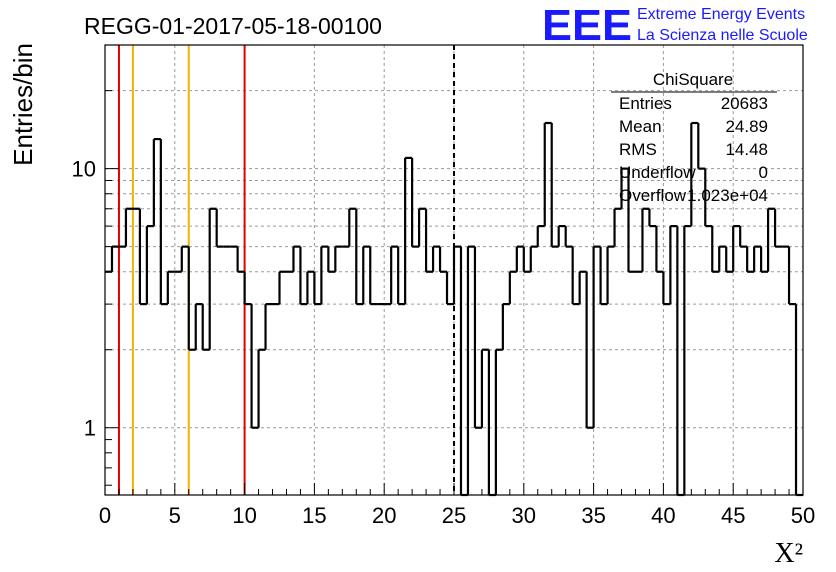 This screenshot has height=572, width=836. Describe the element at coordinates (722, 35) in the screenshot. I see `logo-line-2: La Scienza nelle Scuole` at that location.